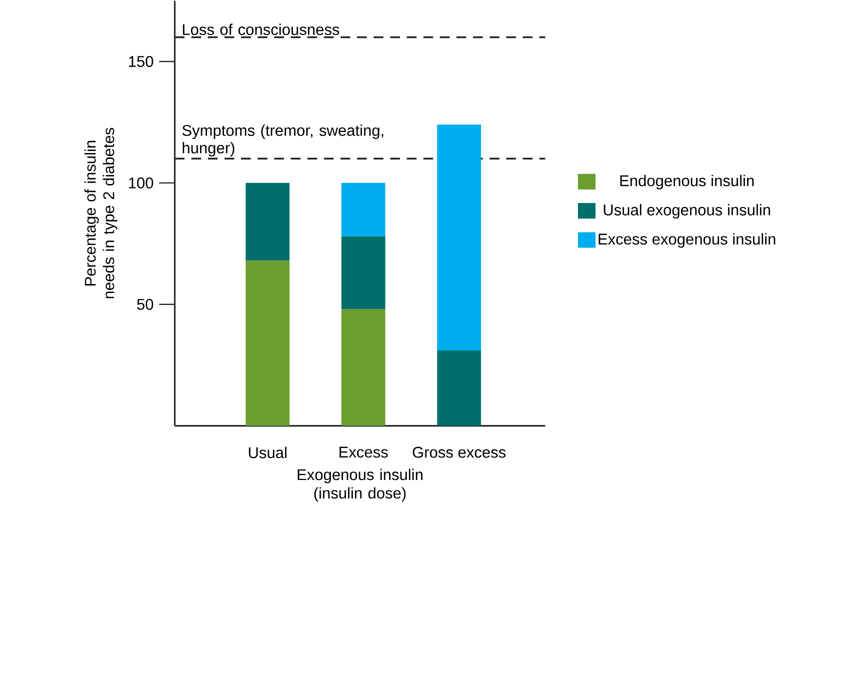 This screenshot has width=859, height=676. I want to click on x-tick-label: Usual, so click(267, 452).